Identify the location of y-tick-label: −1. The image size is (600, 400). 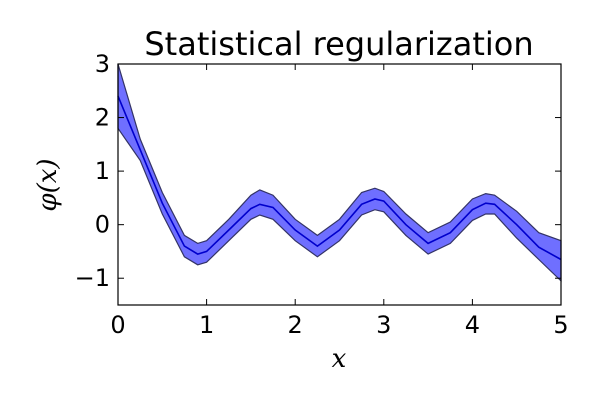
(92, 278).